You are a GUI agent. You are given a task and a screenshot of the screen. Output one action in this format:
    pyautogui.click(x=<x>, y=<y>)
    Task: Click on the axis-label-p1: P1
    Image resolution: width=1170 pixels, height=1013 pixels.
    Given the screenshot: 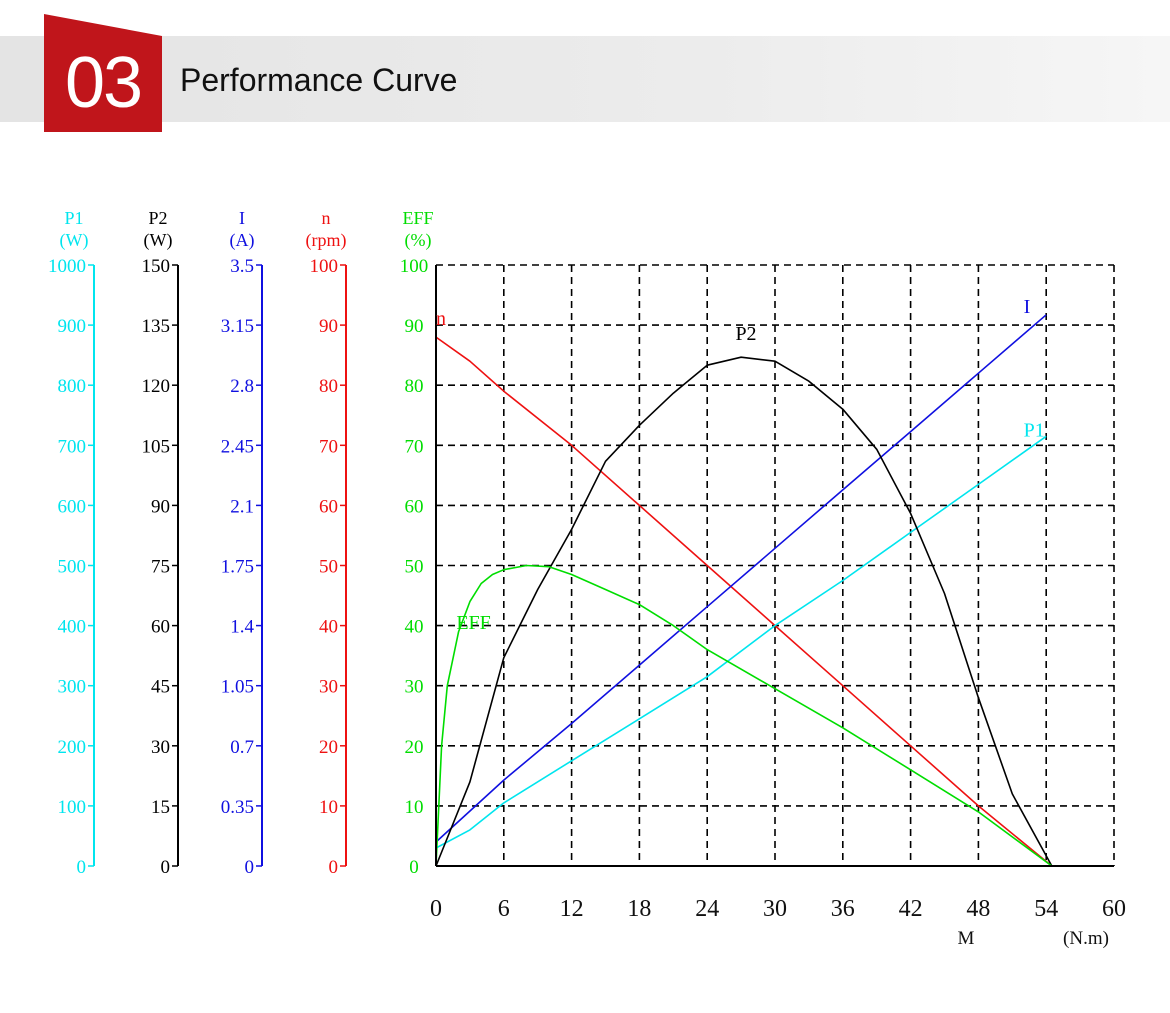 What is the action you would take?
    pyautogui.click(x=73, y=218)
    